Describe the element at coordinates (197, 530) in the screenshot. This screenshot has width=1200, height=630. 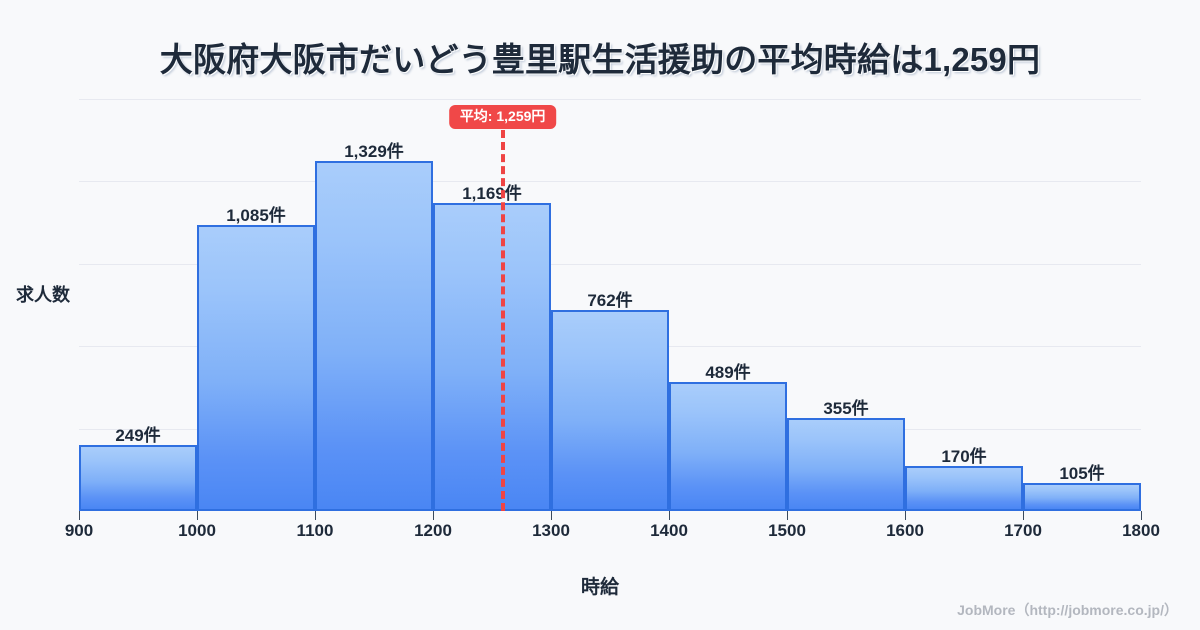
I see `x-axis-tick-label: 1000` at that location.